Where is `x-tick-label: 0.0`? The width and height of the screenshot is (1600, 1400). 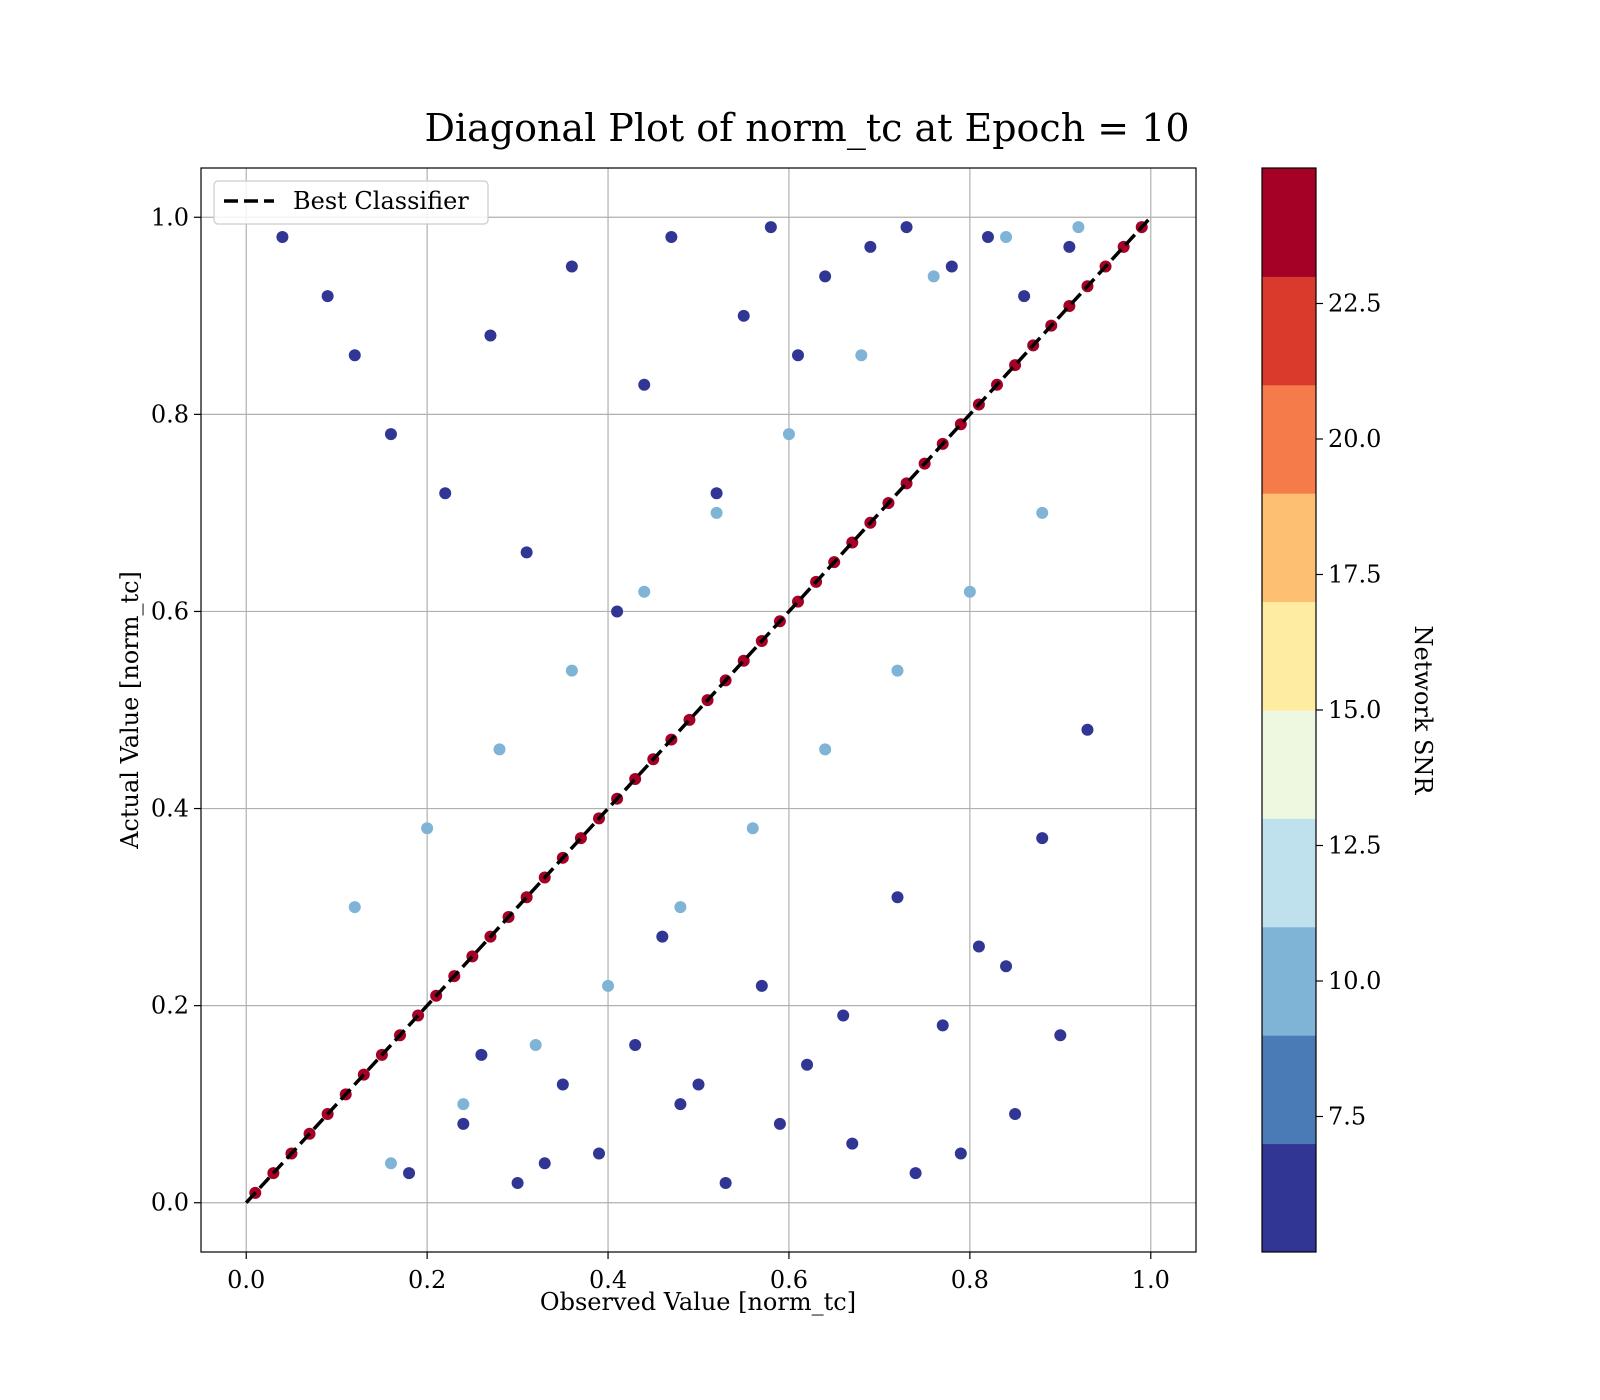
x-tick-label: 0.0 is located at coordinates (246, 1280).